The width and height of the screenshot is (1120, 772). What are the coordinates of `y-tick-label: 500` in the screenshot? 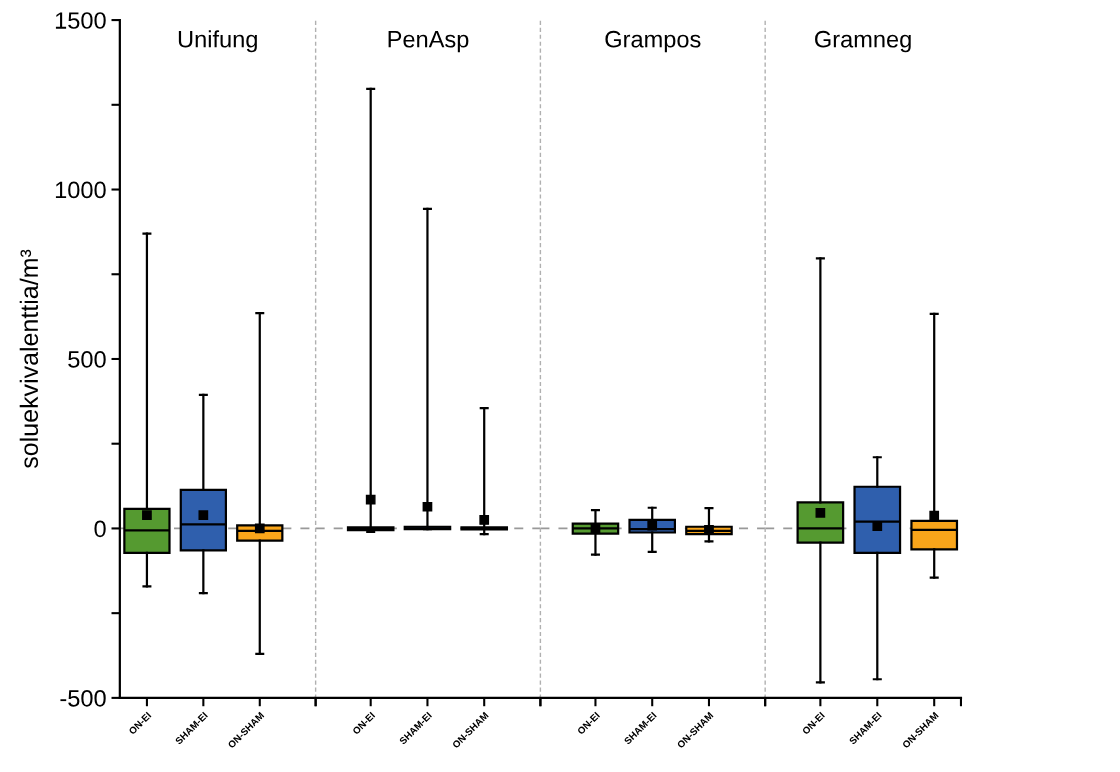 It's located at (87, 359).